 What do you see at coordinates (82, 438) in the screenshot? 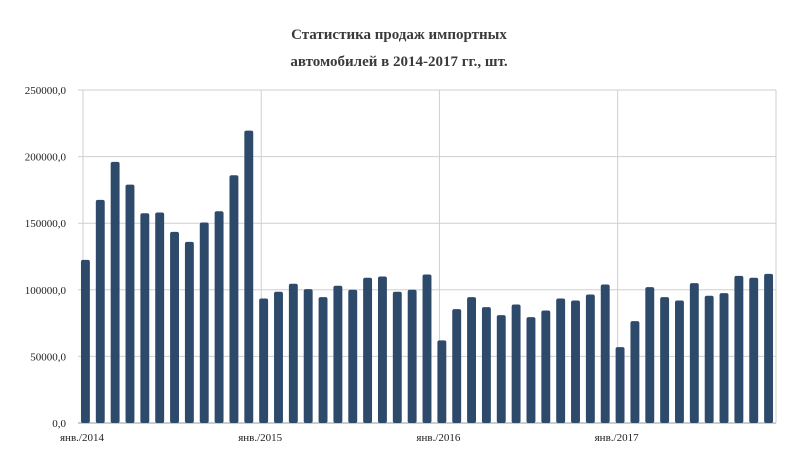
I see `x-tick-label: янв./2014` at bounding box center [82, 438].